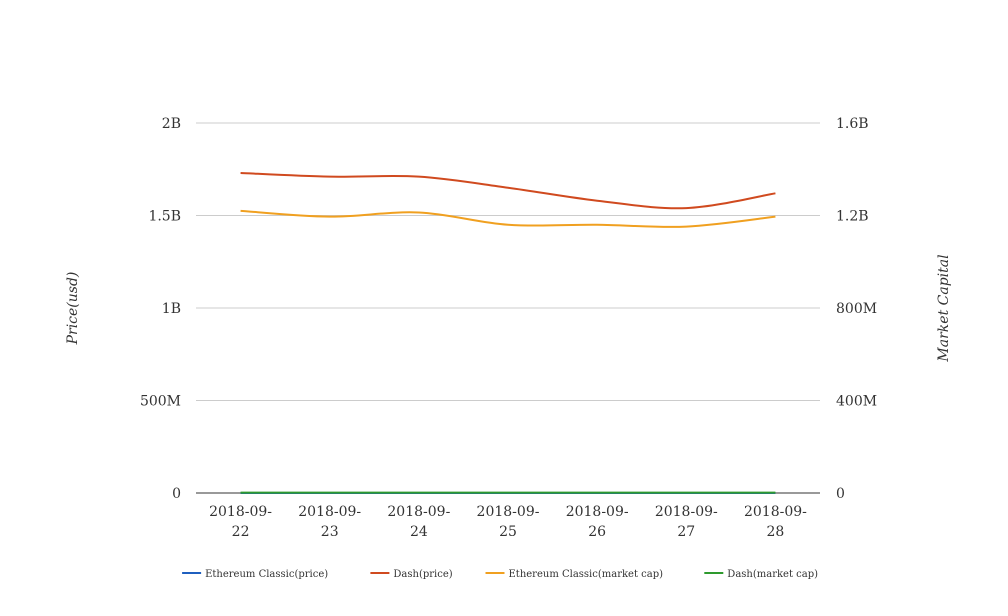 Image resolution: width=1008 pixels, height=616 pixels. Describe the element at coordinates (176, 494) in the screenshot. I see `y-tick-label: 0` at that location.